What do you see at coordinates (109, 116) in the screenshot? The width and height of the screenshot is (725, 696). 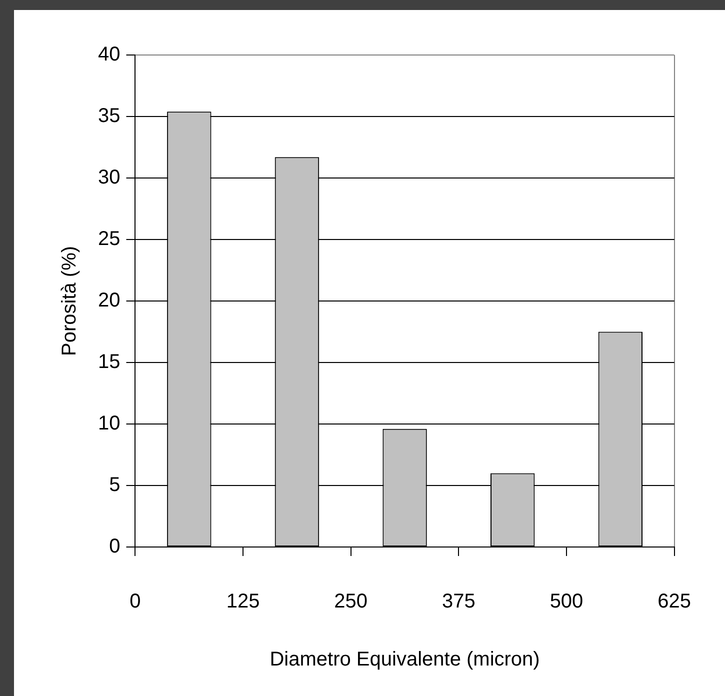 I see `y-tick-label: 35` at bounding box center [109, 116].